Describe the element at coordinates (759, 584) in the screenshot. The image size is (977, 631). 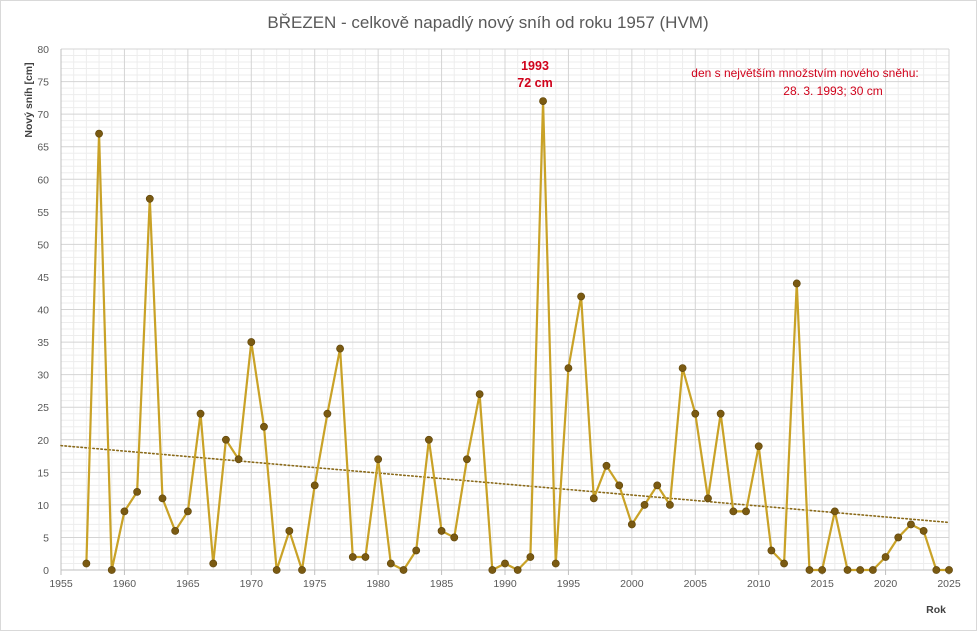
I see `x-tick-label: 2010` at that location.